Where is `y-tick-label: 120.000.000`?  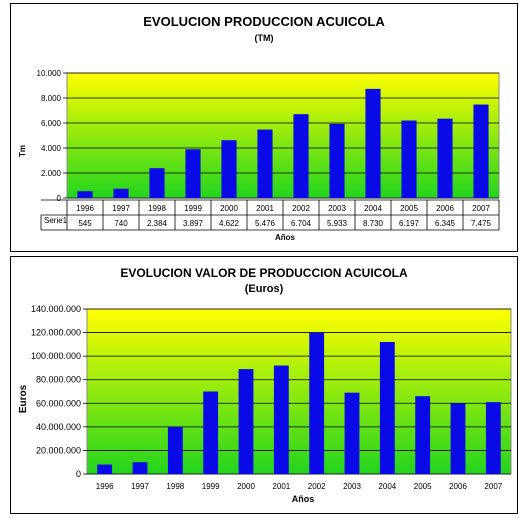 y-tick-label: 120.000.000 is located at coordinates (56, 333).